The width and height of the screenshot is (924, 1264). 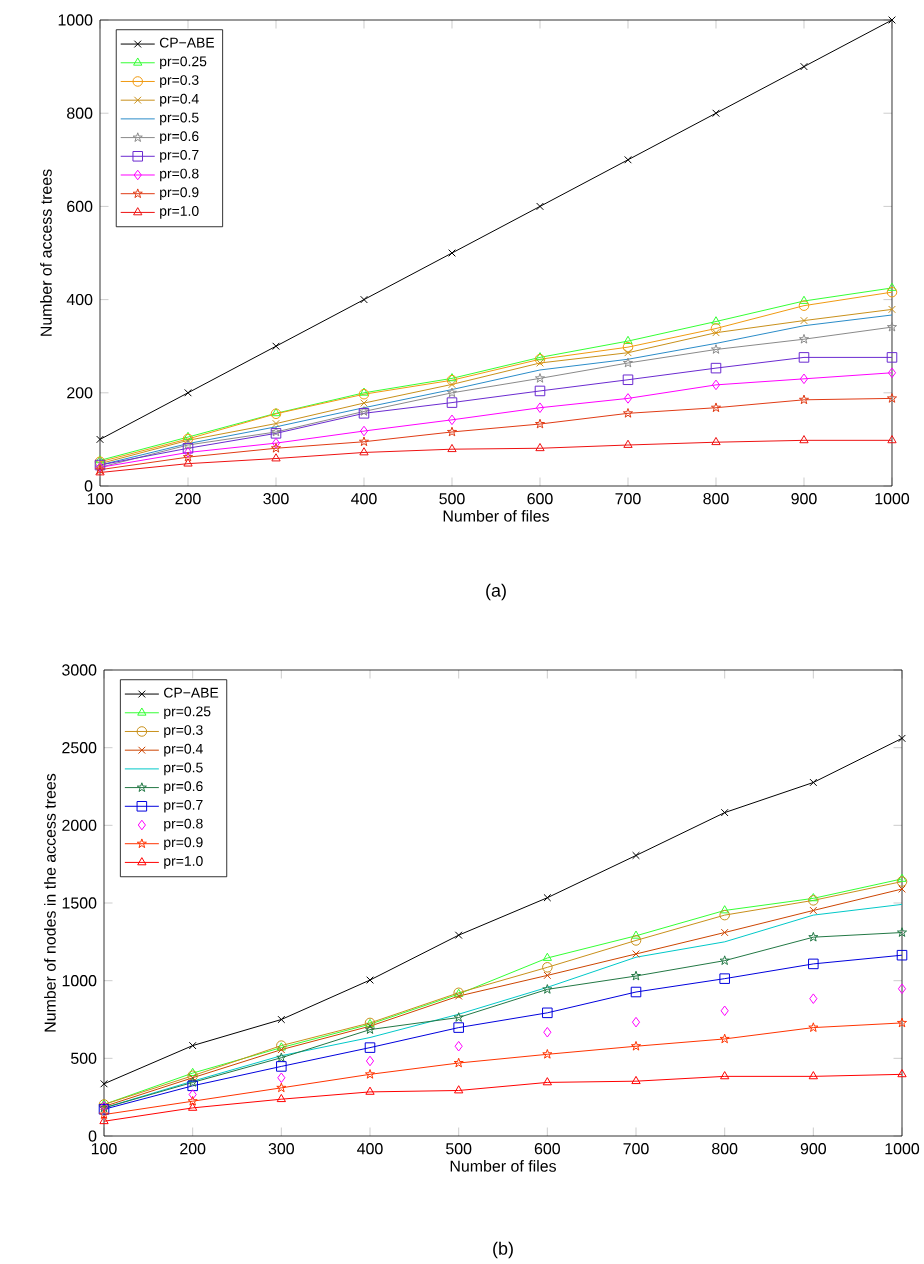 What do you see at coordinates (496, 592) in the screenshot?
I see `text: (a)` at bounding box center [496, 592].